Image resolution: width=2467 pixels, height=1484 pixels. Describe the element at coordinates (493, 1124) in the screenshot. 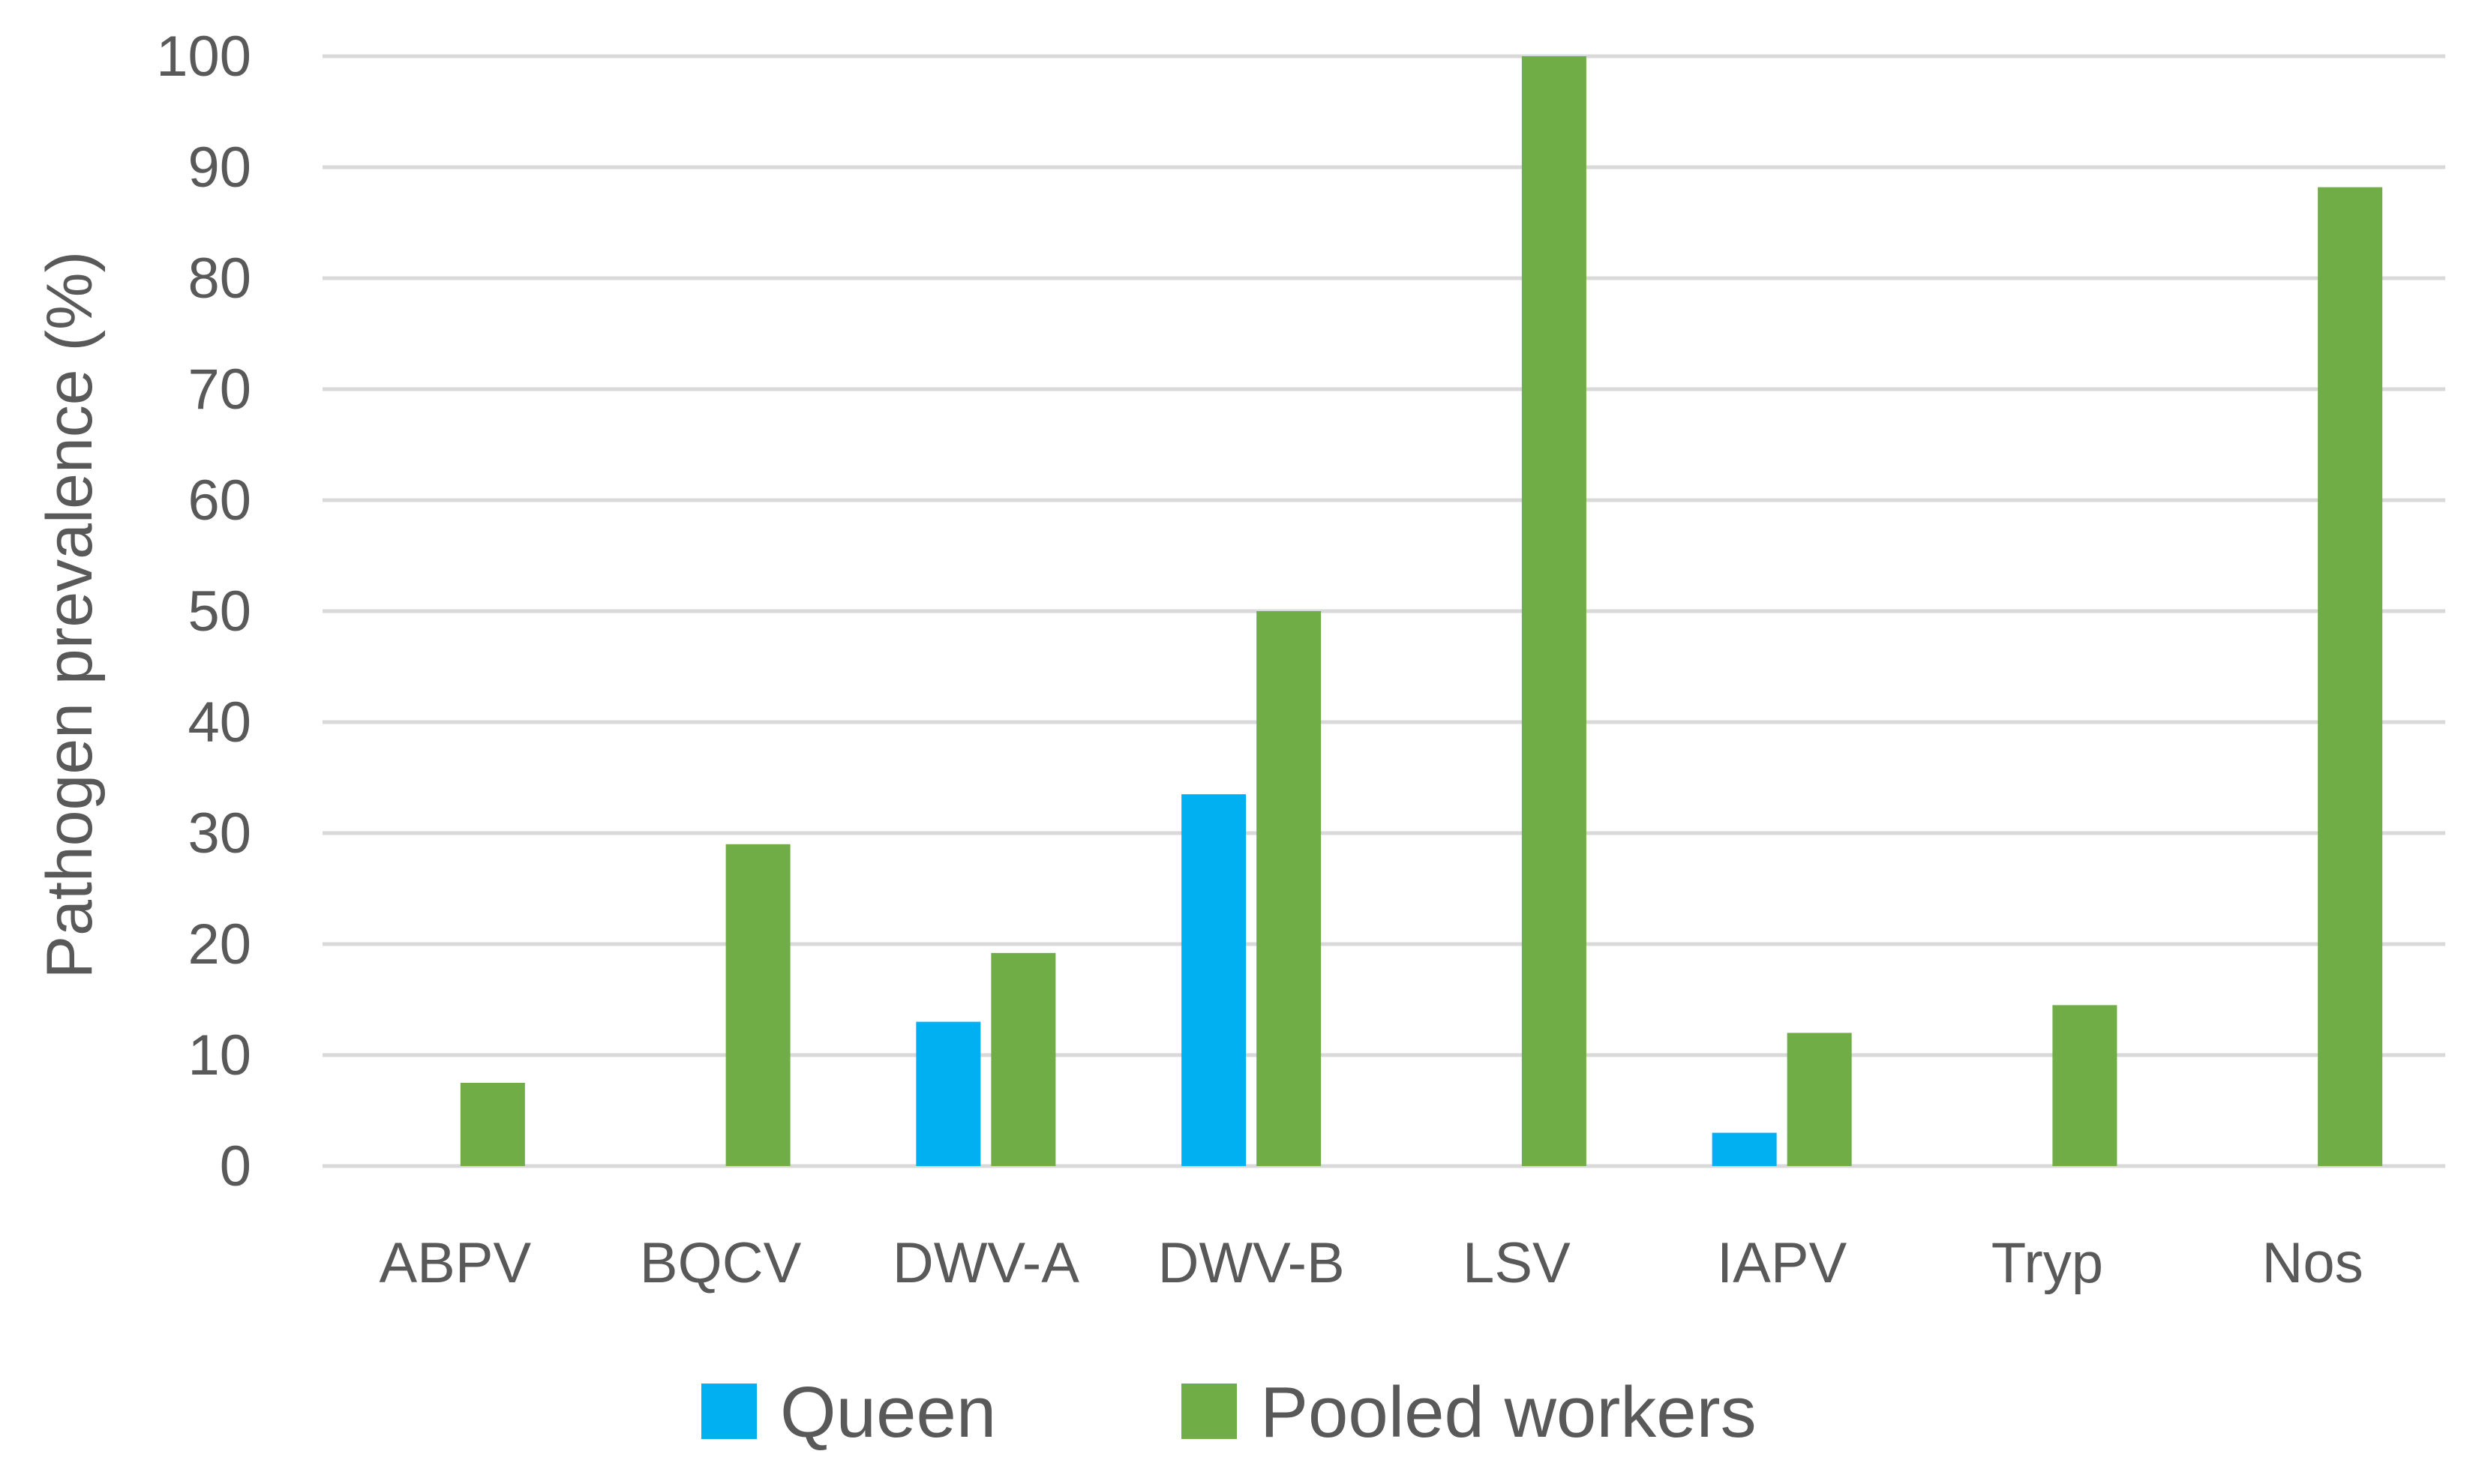

I see `bar-pooled-workers-abpv` at that location.